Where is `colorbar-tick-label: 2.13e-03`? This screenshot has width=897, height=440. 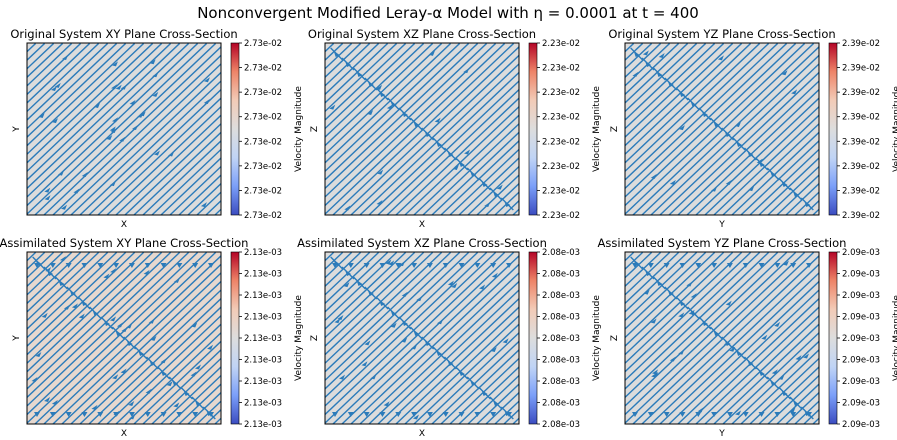 colorbar-tick-label: 2.13e-03 is located at coordinates (263, 318).